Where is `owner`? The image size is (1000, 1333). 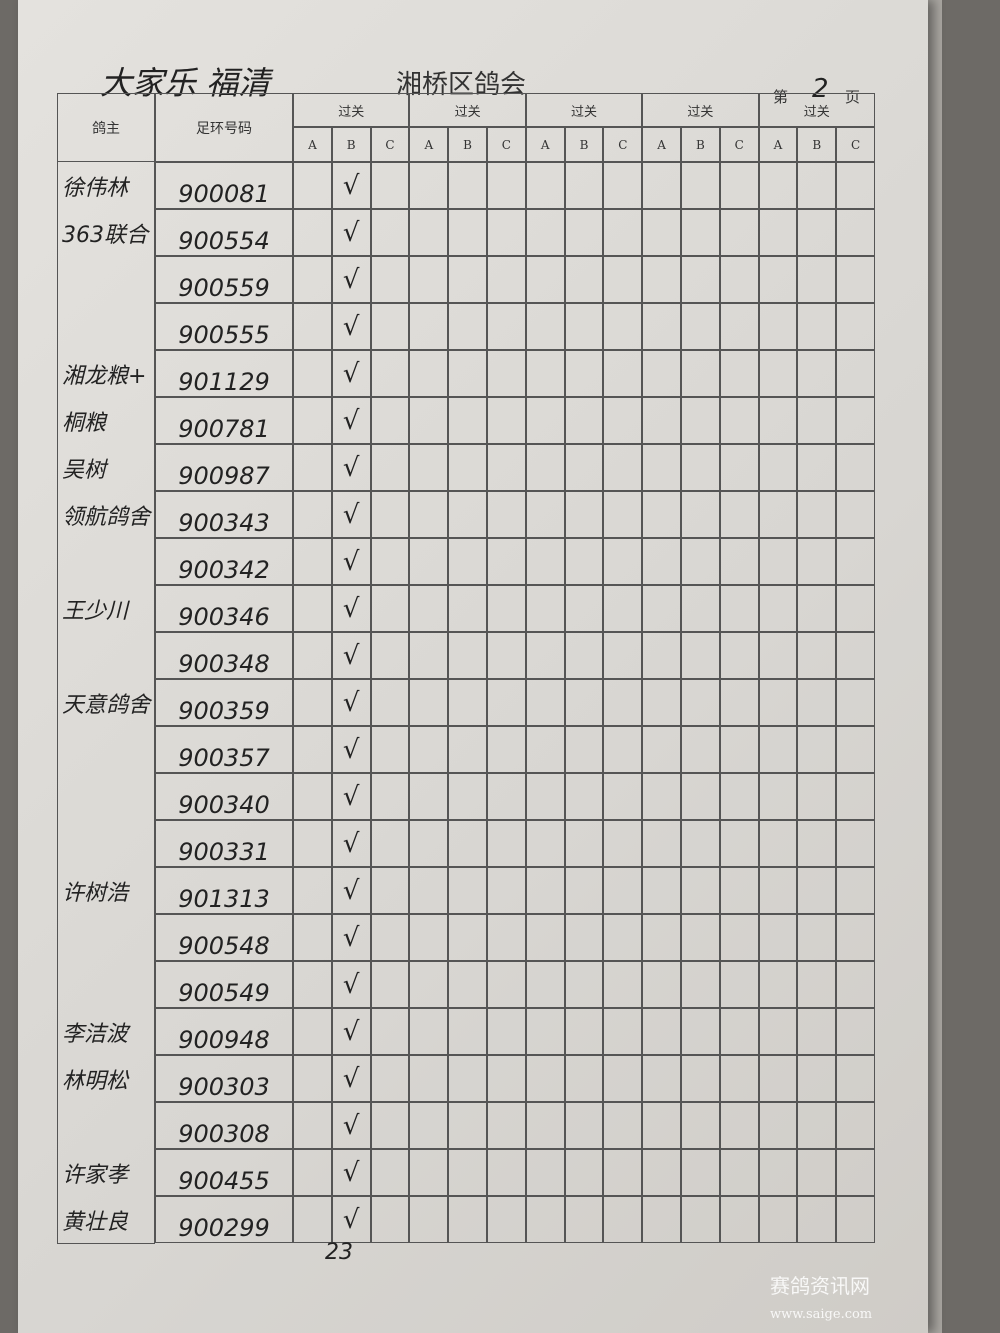
owner is located at coordinates (106, 843).